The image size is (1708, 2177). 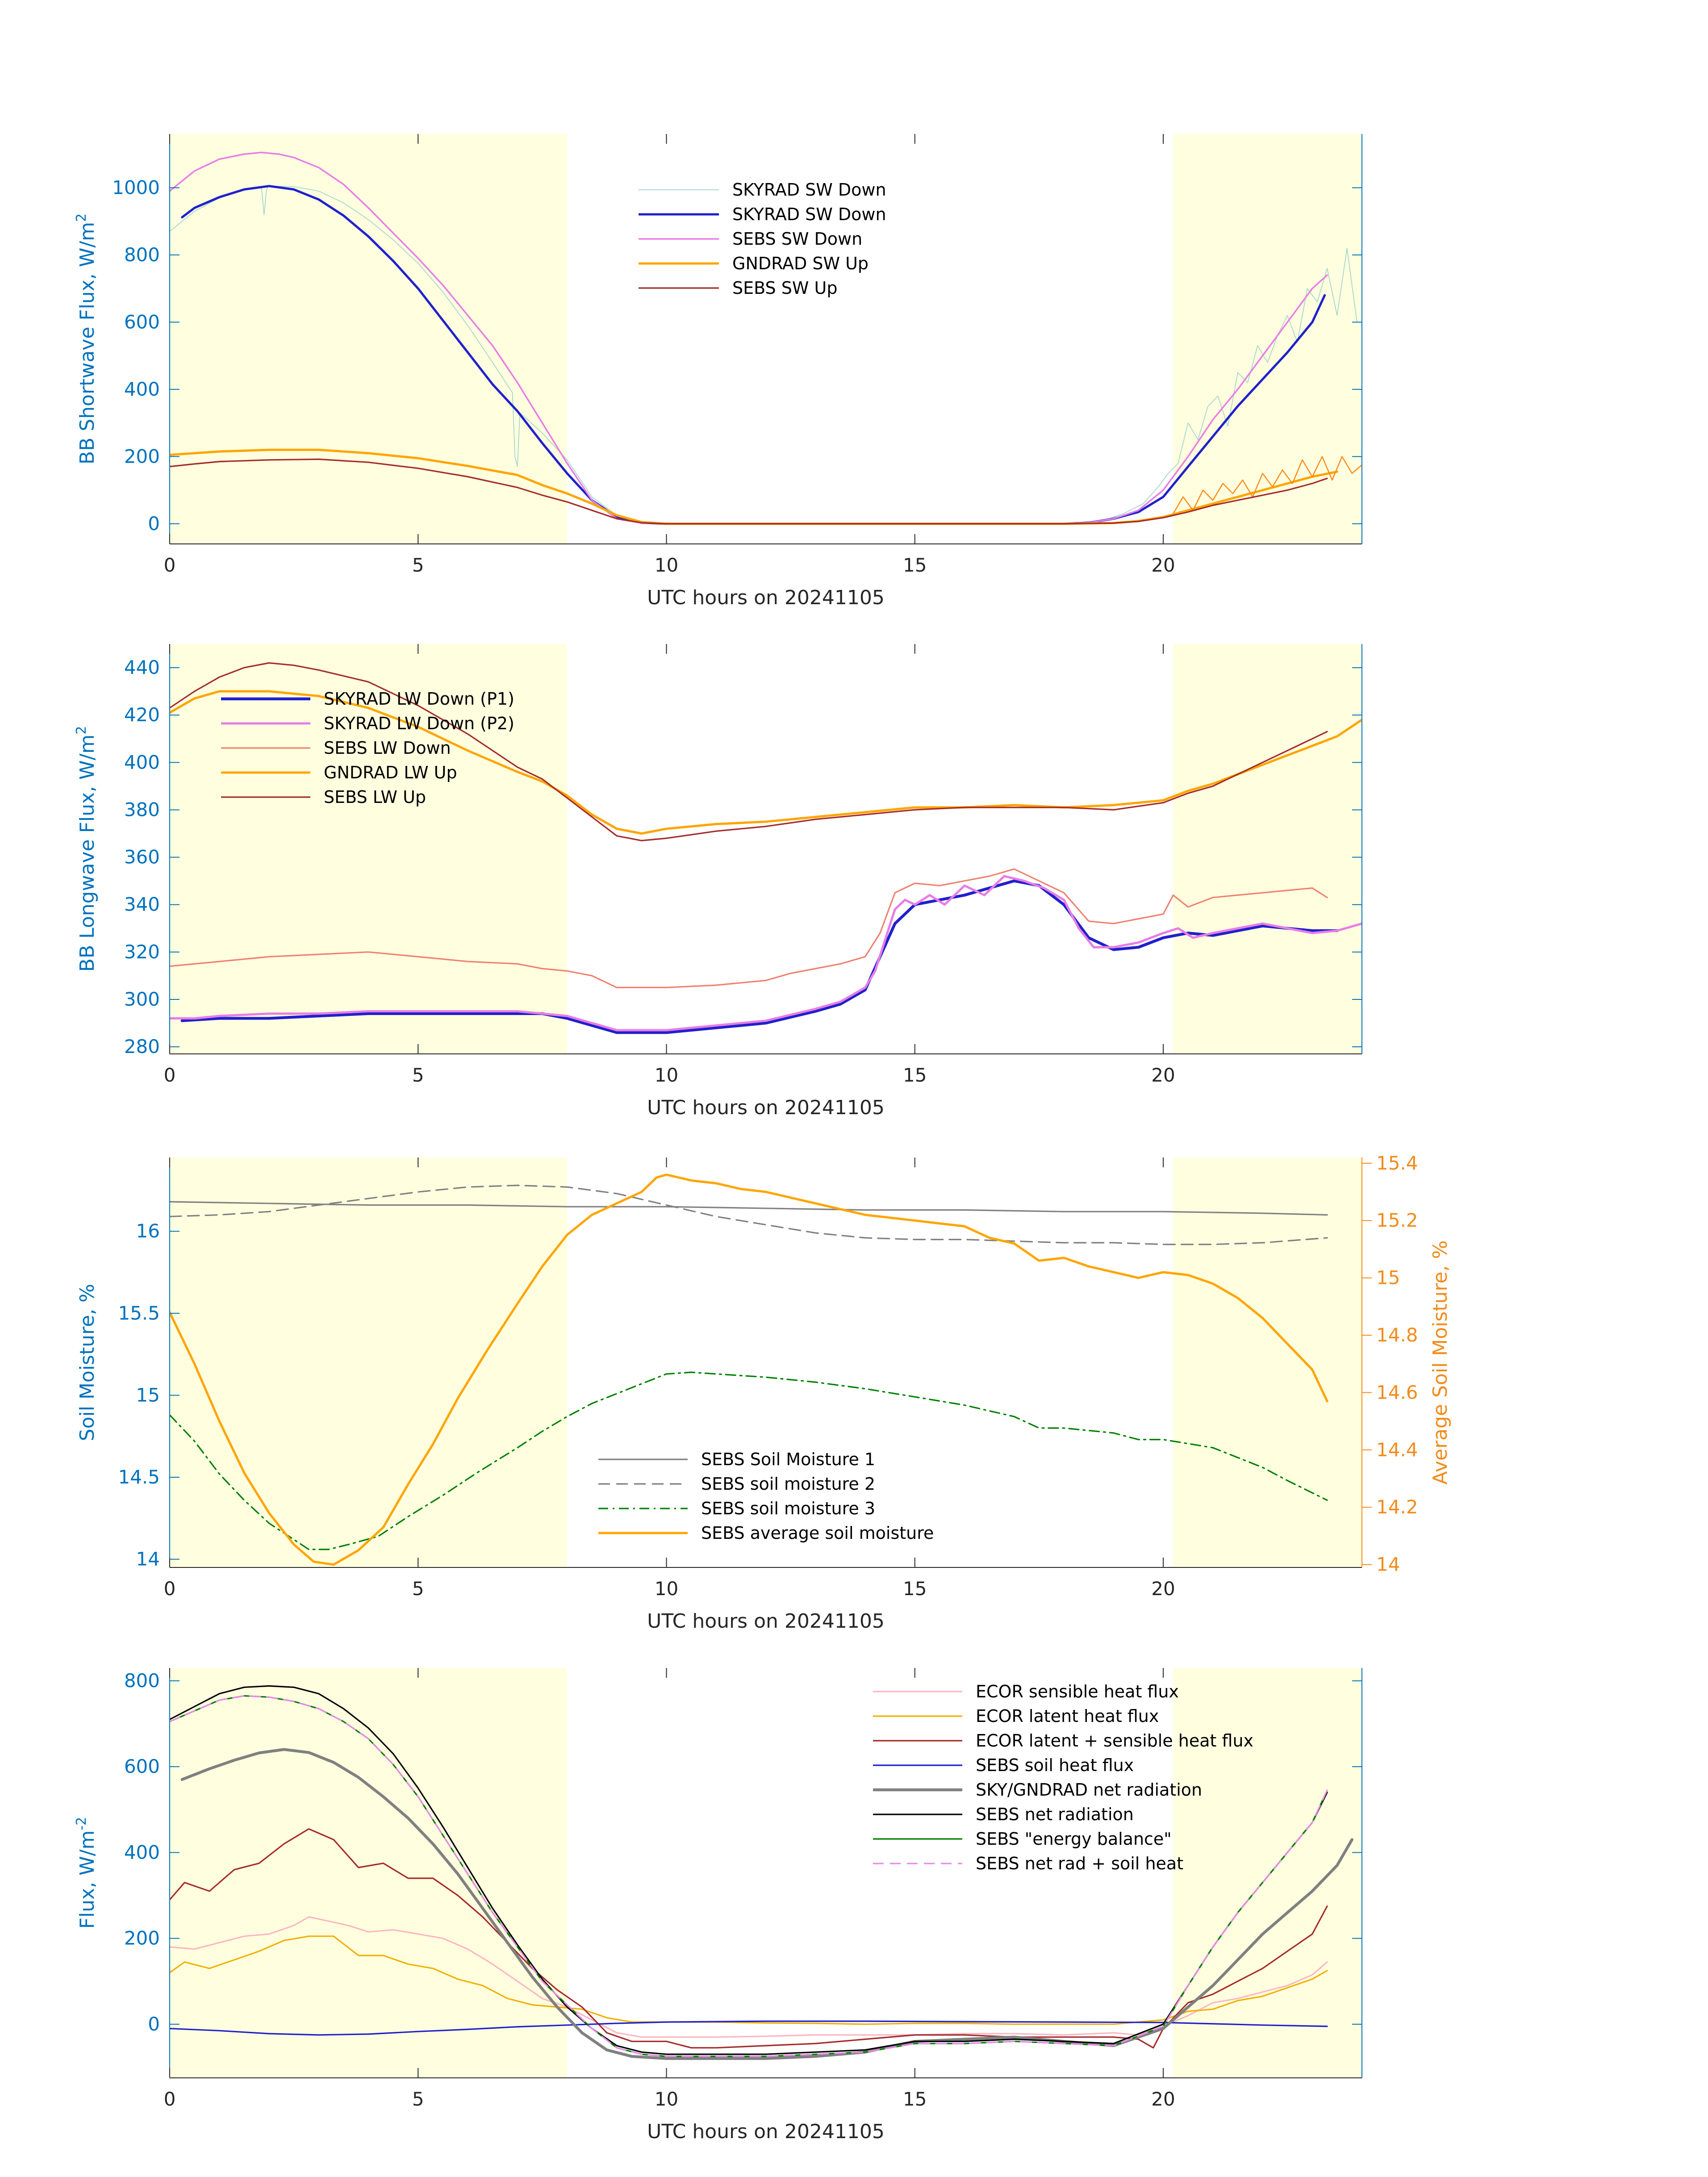 I want to click on y-tick-label-right: 14.2, so click(x=1397, y=1507).